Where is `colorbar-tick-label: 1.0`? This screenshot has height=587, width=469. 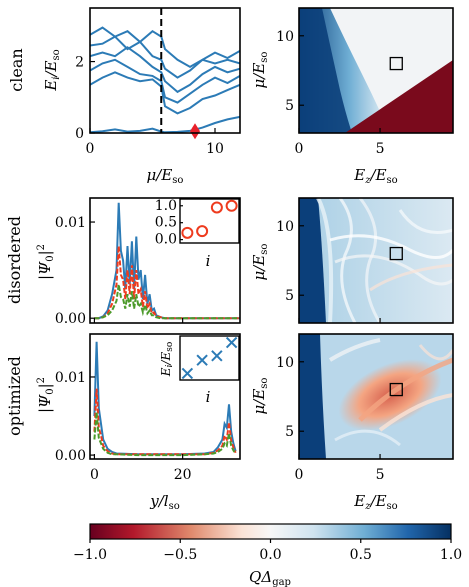 colorbar-tick-label: 1.0 is located at coordinates (451, 555).